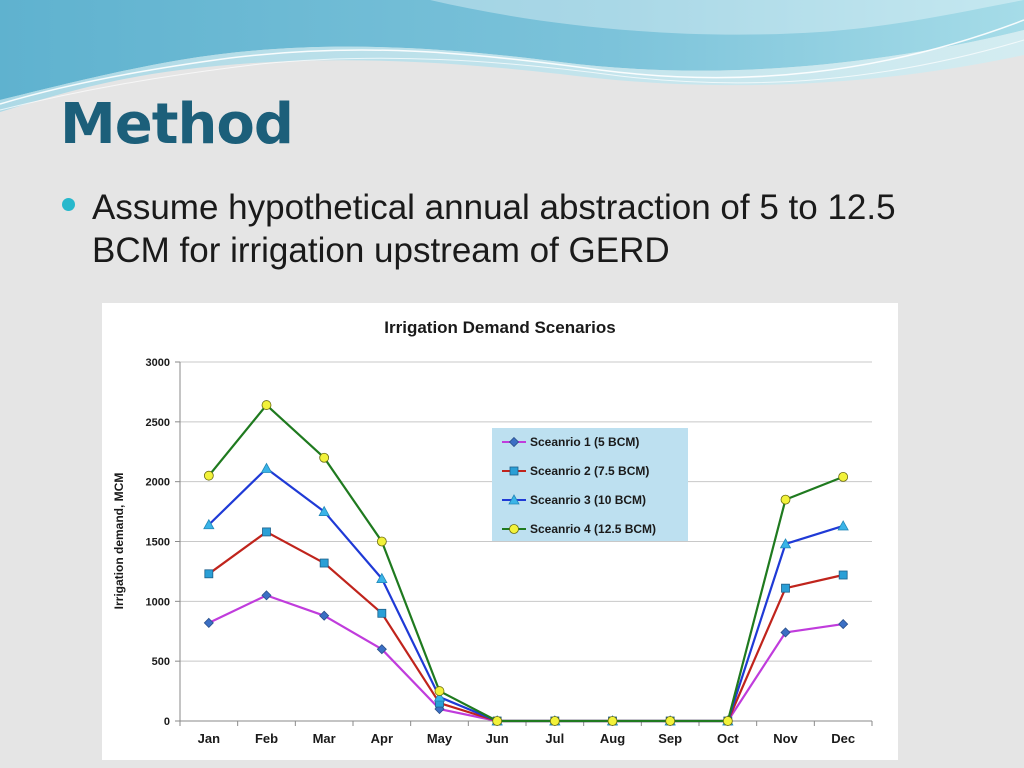 The width and height of the screenshot is (1024, 768). Describe the element at coordinates (382, 738) in the screenshot. I see `x-tick-label: Apr` at that location.